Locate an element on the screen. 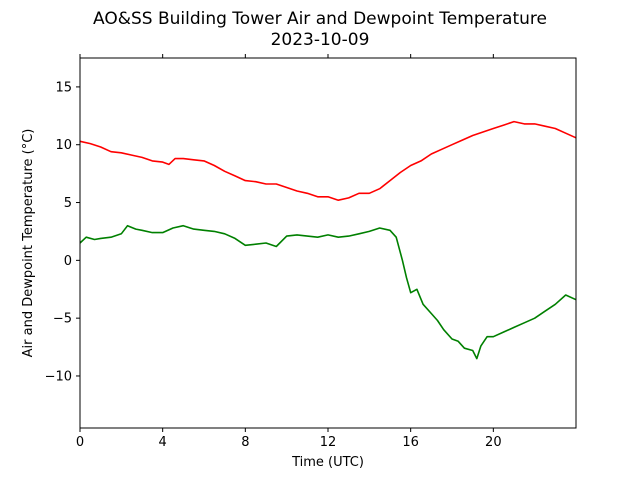  x-tick-label: 4 is located at coordinates (163, 442).